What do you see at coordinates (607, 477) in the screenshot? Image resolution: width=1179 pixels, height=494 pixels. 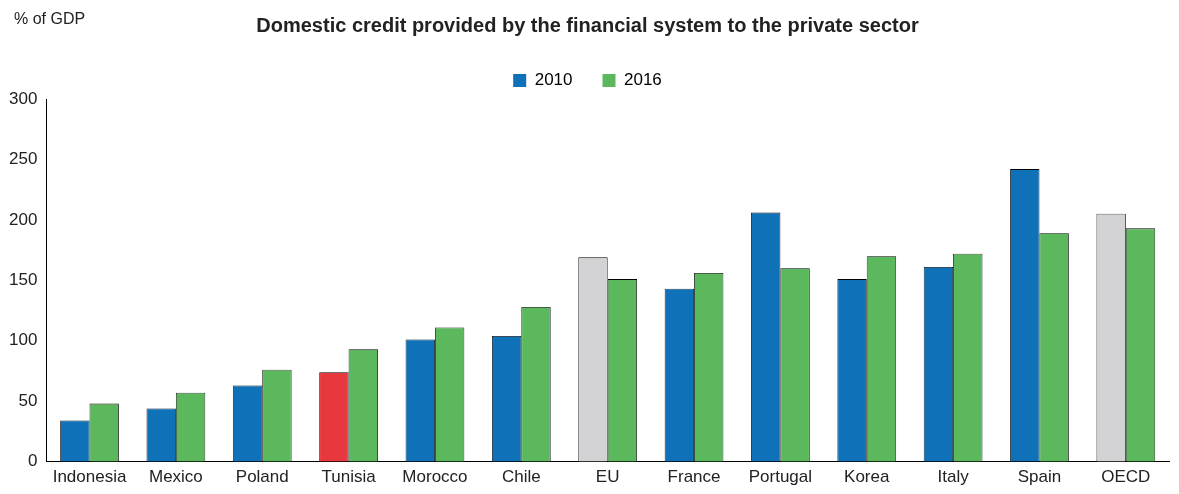 I see `x-tick-label: EU` at bounding box center [607, 477].